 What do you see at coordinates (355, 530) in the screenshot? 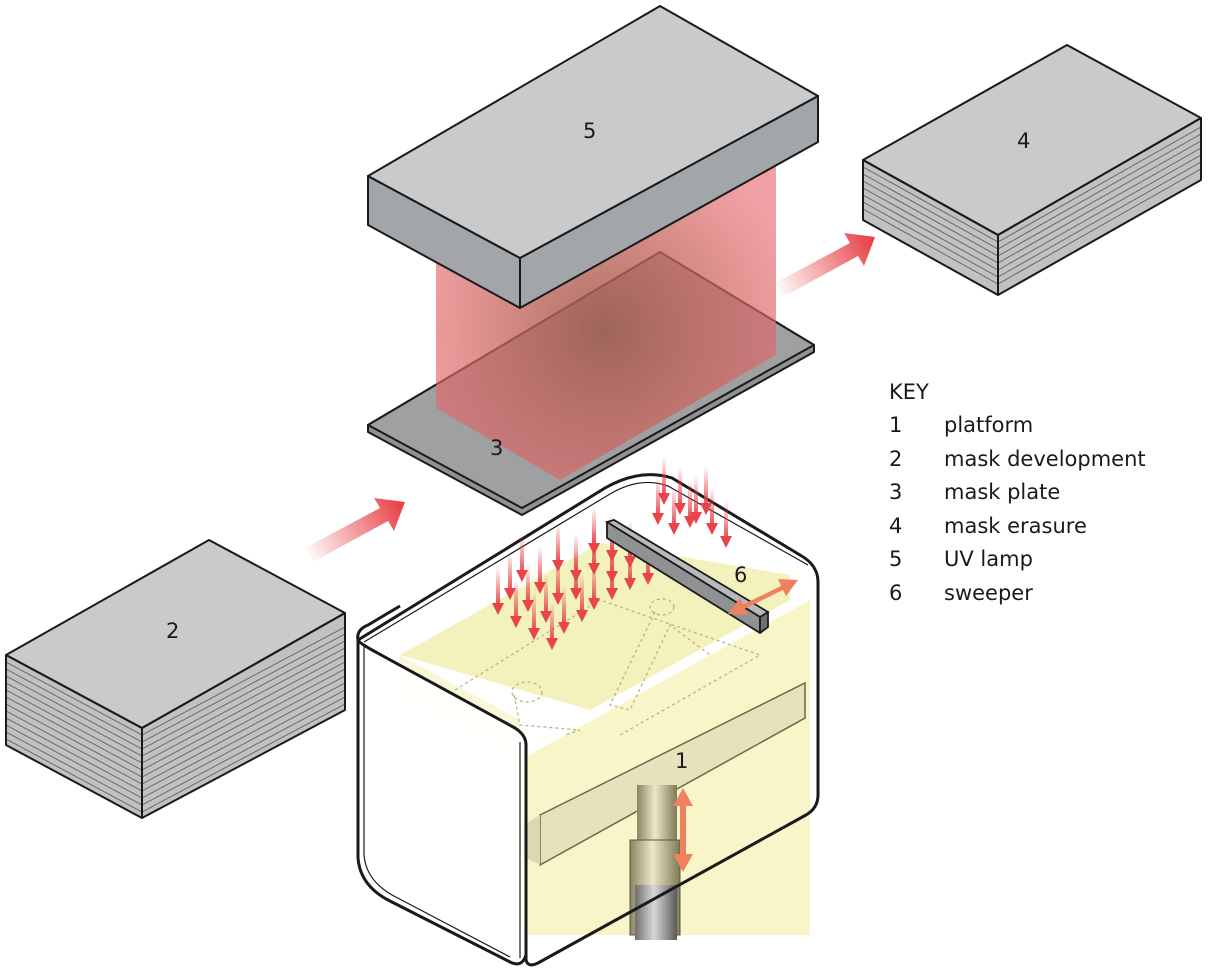
I see `arrow-to-mask-plate` at bounding box center [355, 530].